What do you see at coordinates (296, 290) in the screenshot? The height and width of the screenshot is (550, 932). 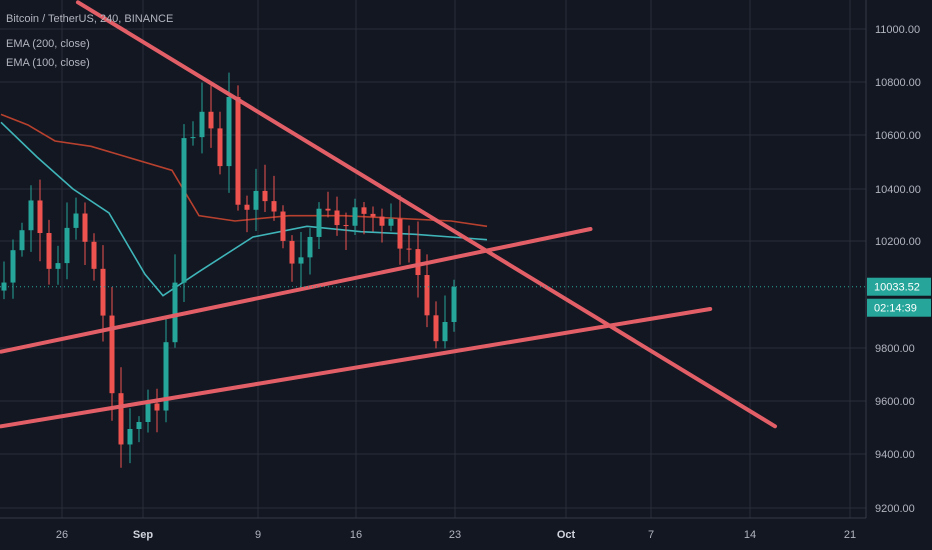 I see `trendline-upper-rising` at bounding box center [296, 290].